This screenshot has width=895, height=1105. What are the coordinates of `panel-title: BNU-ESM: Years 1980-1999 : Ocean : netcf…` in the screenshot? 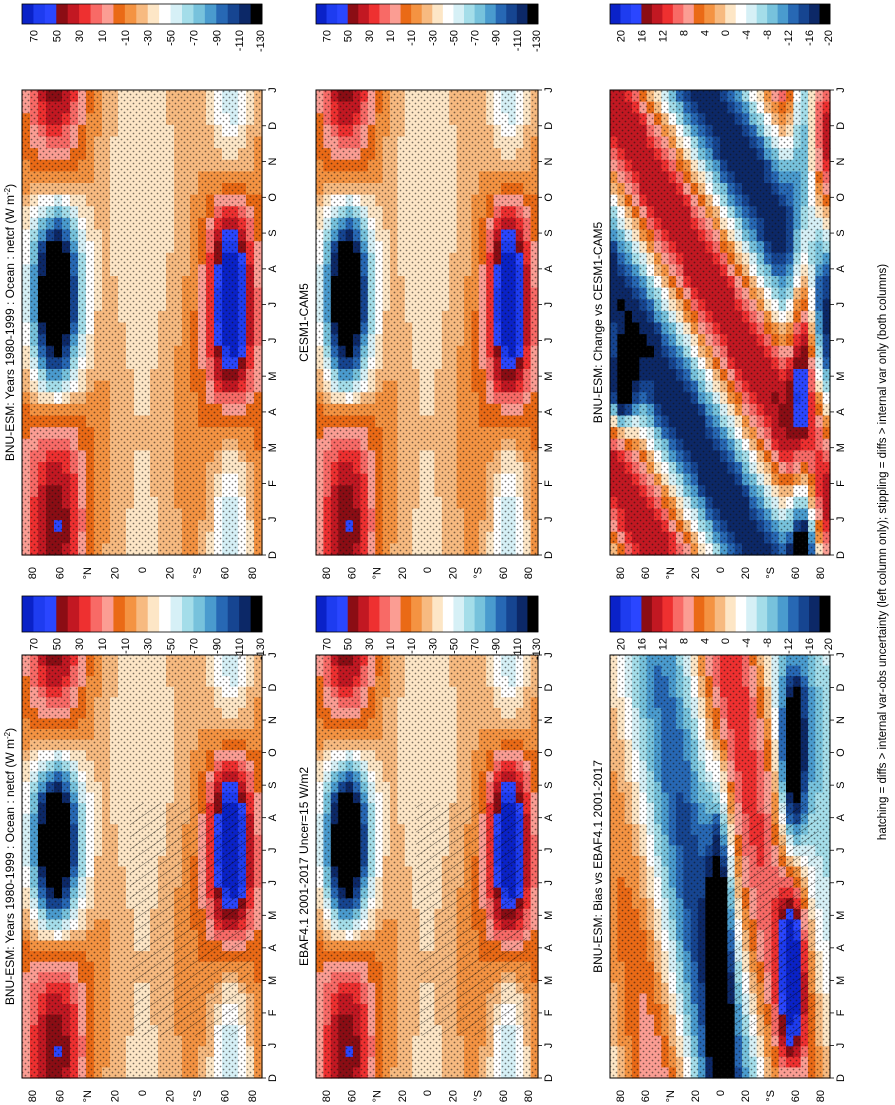 It's located at (10, 866).